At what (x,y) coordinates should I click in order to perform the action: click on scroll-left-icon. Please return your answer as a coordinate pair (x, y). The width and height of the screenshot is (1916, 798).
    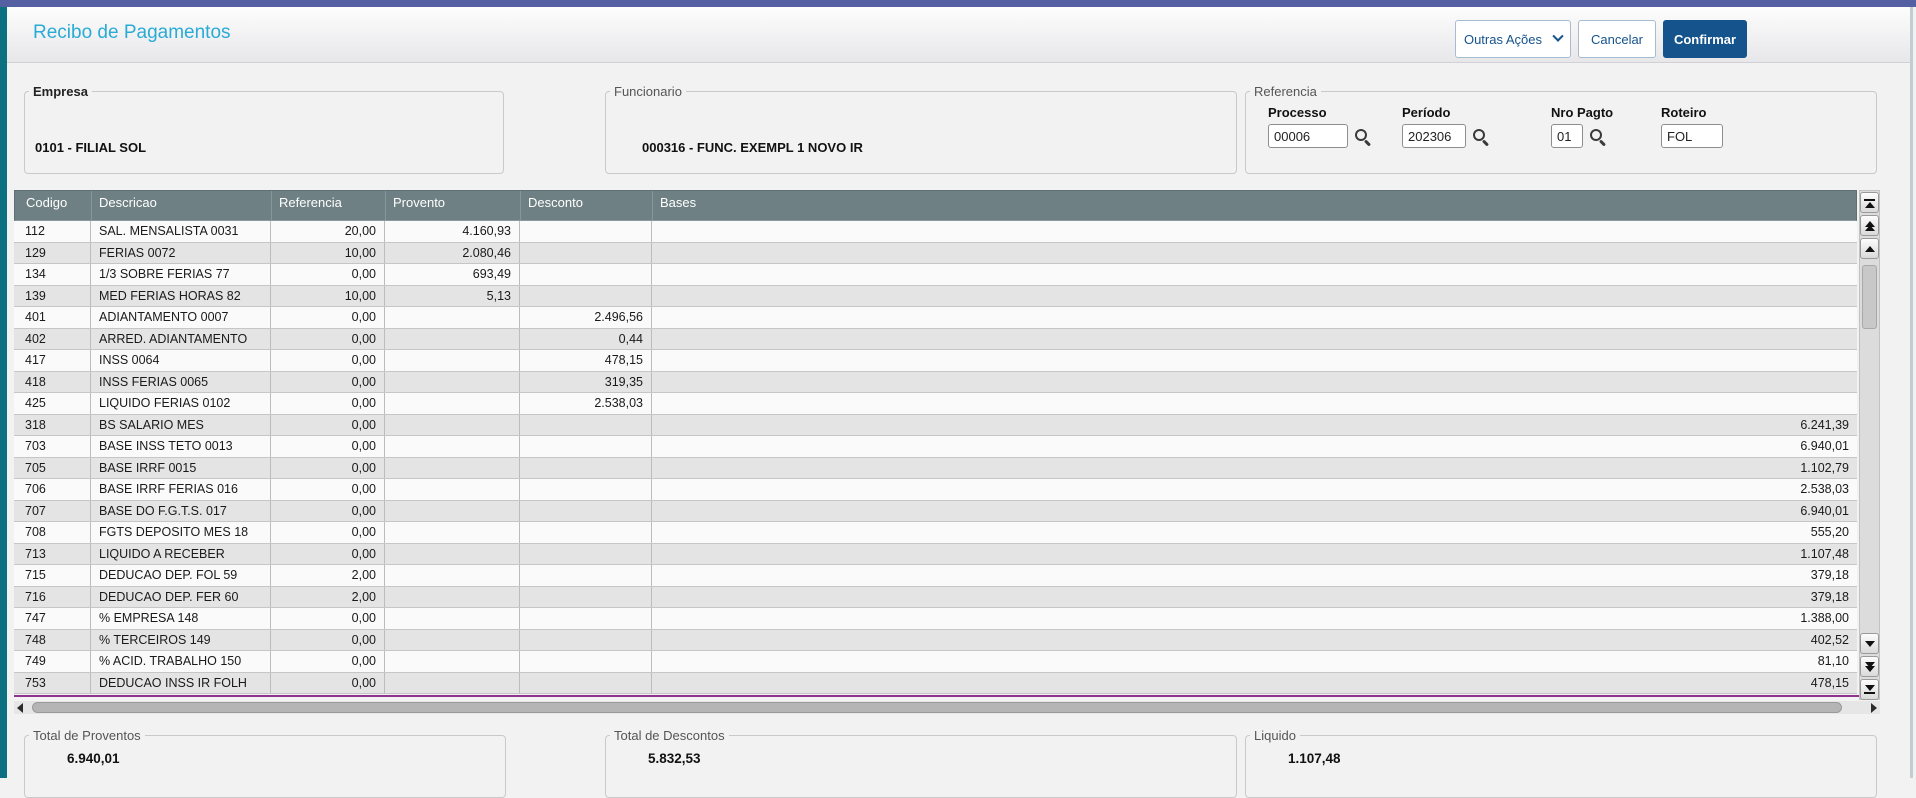
    Looking at the image, I should click on (20, 708).